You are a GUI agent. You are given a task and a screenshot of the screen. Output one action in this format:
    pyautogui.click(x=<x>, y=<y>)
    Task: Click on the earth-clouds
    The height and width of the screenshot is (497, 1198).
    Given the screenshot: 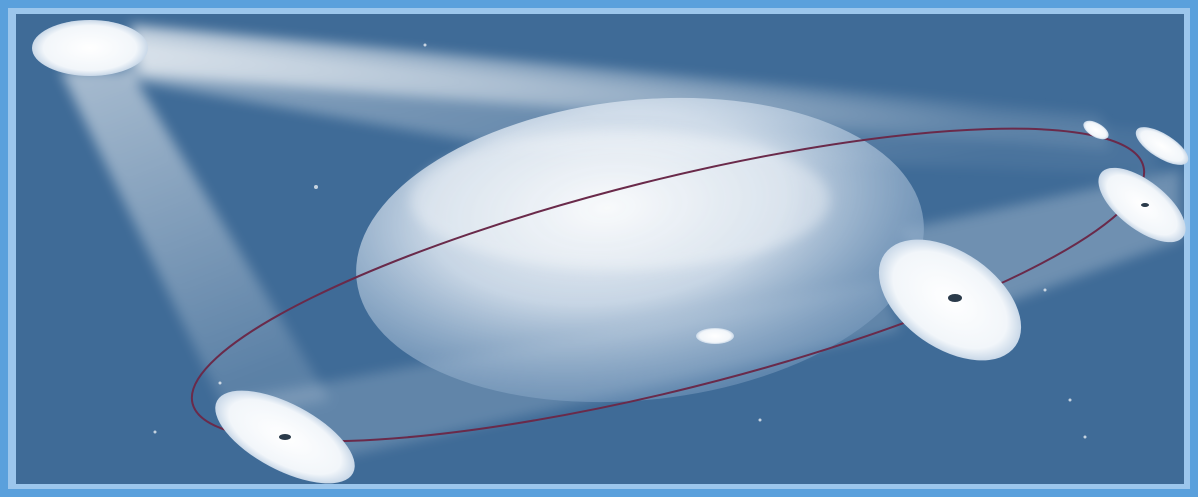 What is the action you would take?
    pyautogui.click(x=620, y=200)
    